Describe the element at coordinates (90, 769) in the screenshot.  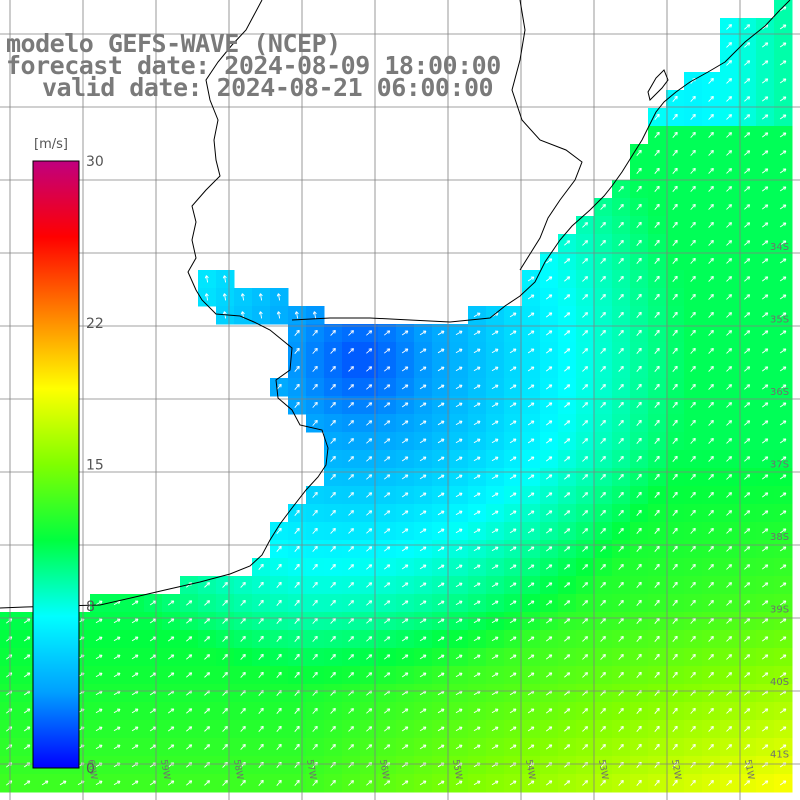
I see `colorbar-tick-label: 0` at that location.